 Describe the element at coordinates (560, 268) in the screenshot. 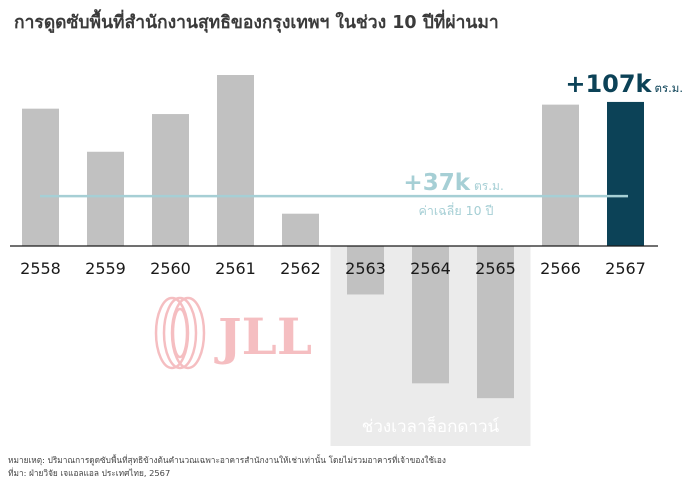

I see `x-tick-label-2566: 2566` at that location.